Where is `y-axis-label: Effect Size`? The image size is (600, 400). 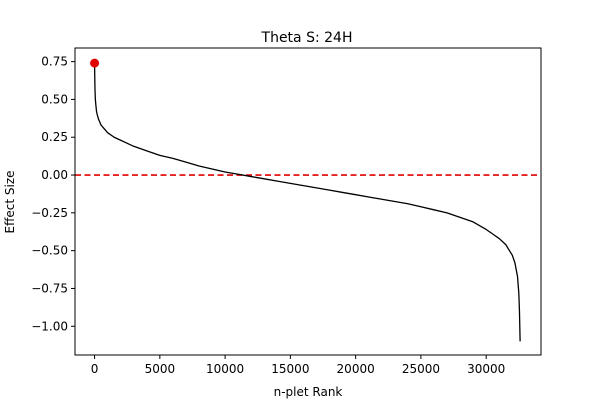 y-axis-label: Effect Size is located at coordinates (10, 202).